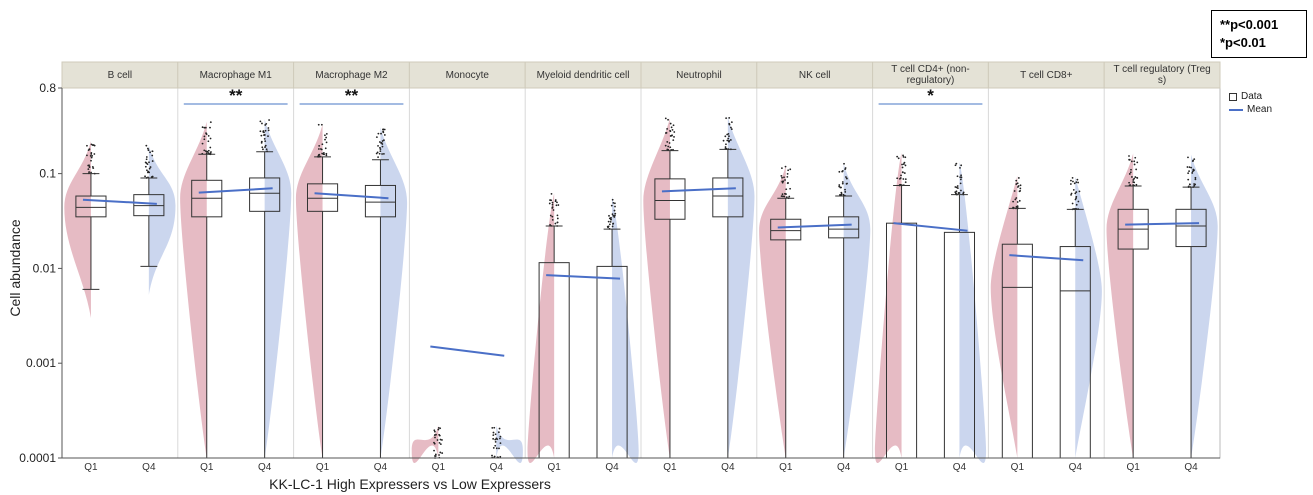 The width and height of the screenshot is (1313, 495). What do you see at coordinates (41, 363) in the screenshot?
I see `y-tick-label: 0.001` at bounding box center [41, 363].